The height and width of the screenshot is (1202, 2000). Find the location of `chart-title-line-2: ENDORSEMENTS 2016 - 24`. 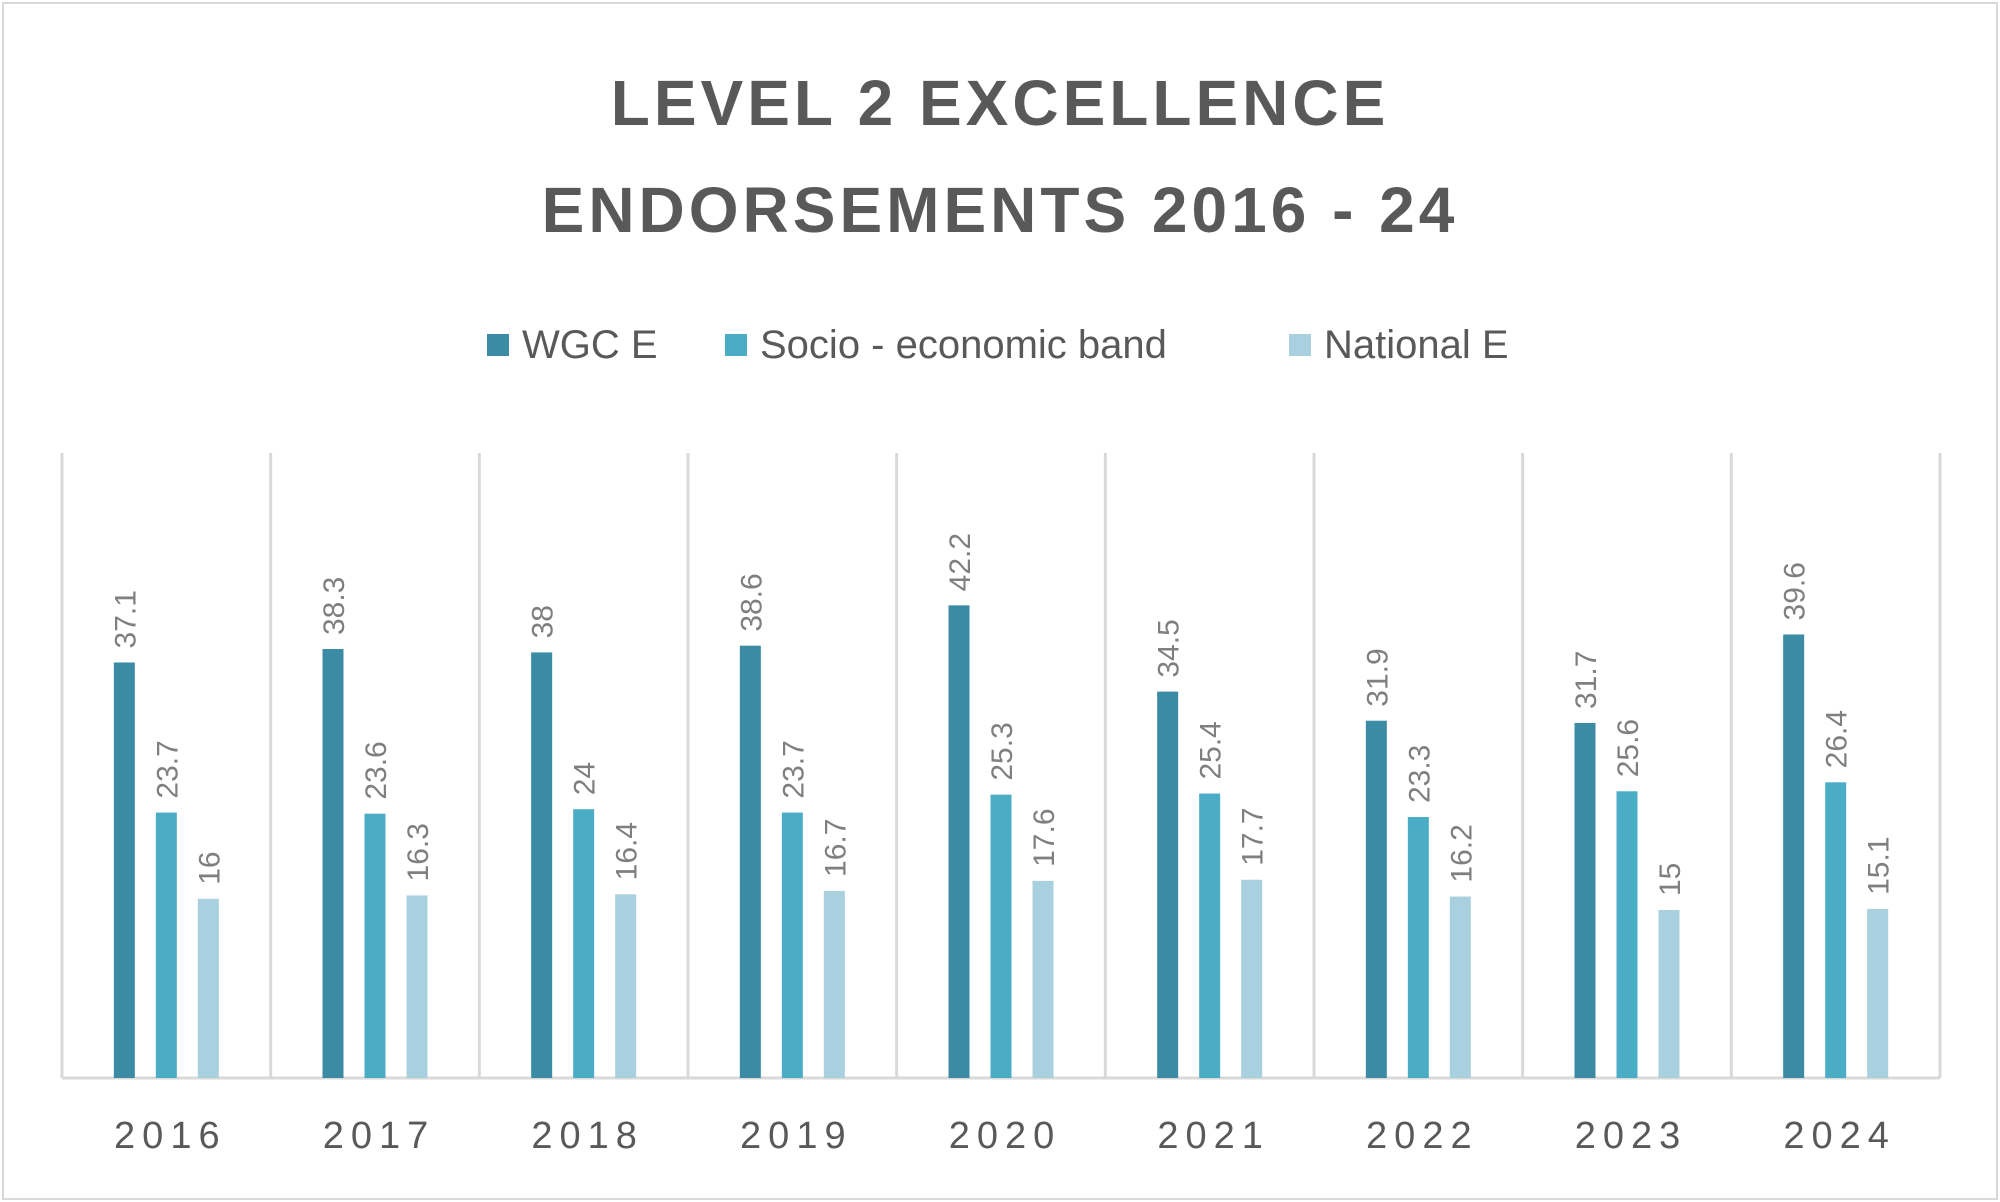

chart-title-line-2: ENDORSEMENTS 2016 - 24 is located at coordinates (1000, 210).